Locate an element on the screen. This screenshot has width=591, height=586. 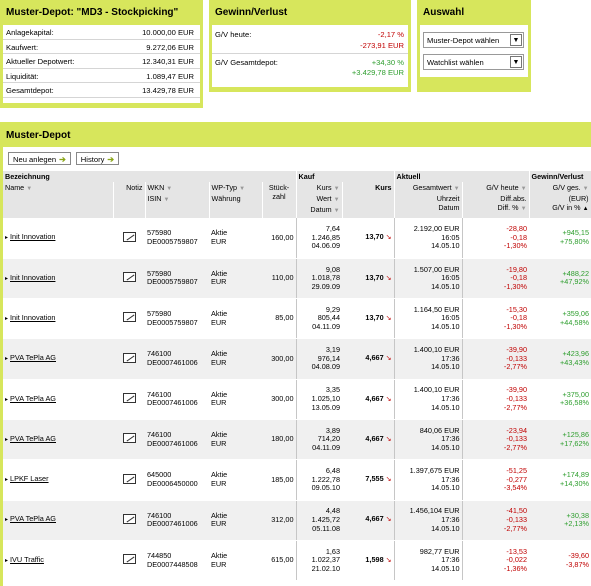
col-name: Name ▼ is located at coordinates (58, 200).